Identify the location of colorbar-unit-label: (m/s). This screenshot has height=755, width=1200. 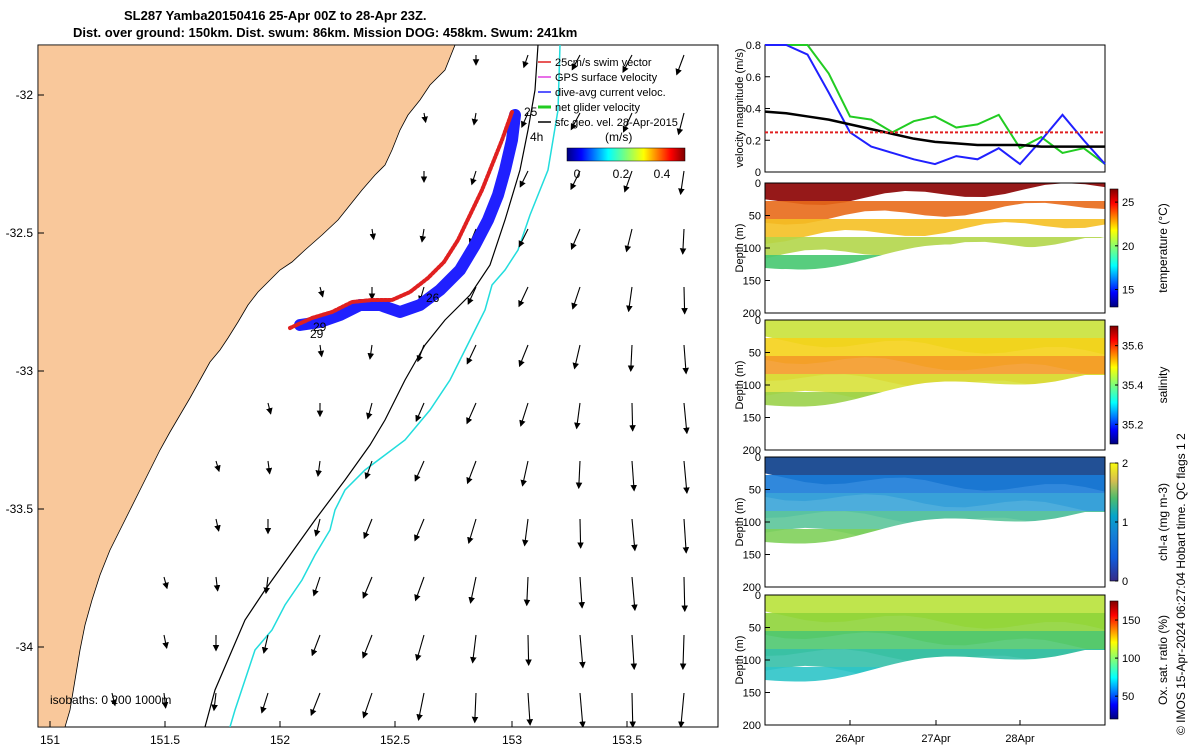
(618, 137).